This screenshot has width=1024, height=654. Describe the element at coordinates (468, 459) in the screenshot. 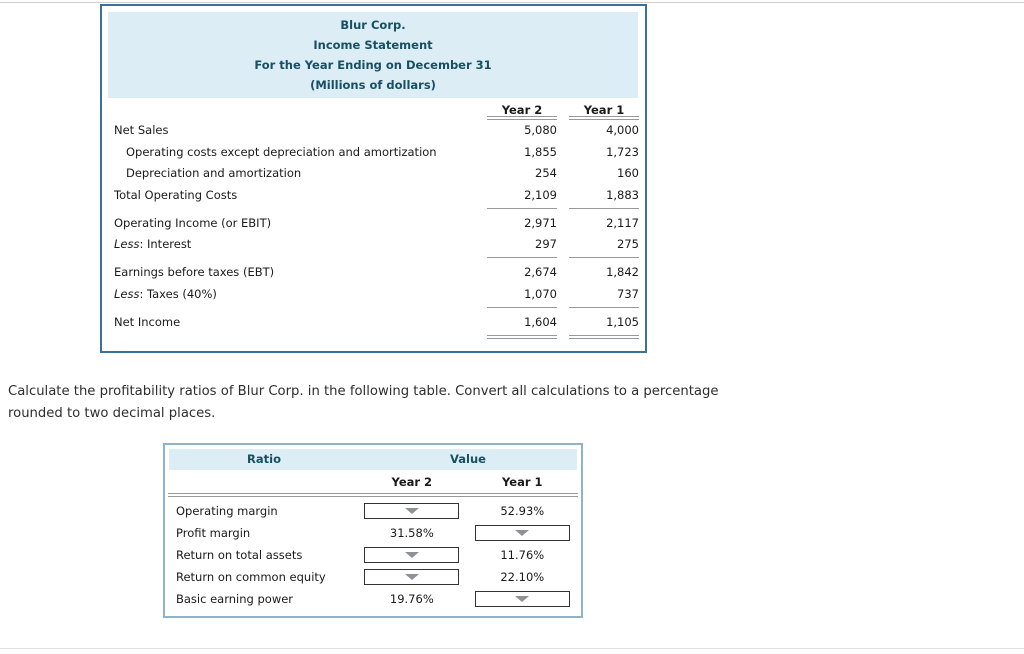

I see `value-column-header: Value` at that location.